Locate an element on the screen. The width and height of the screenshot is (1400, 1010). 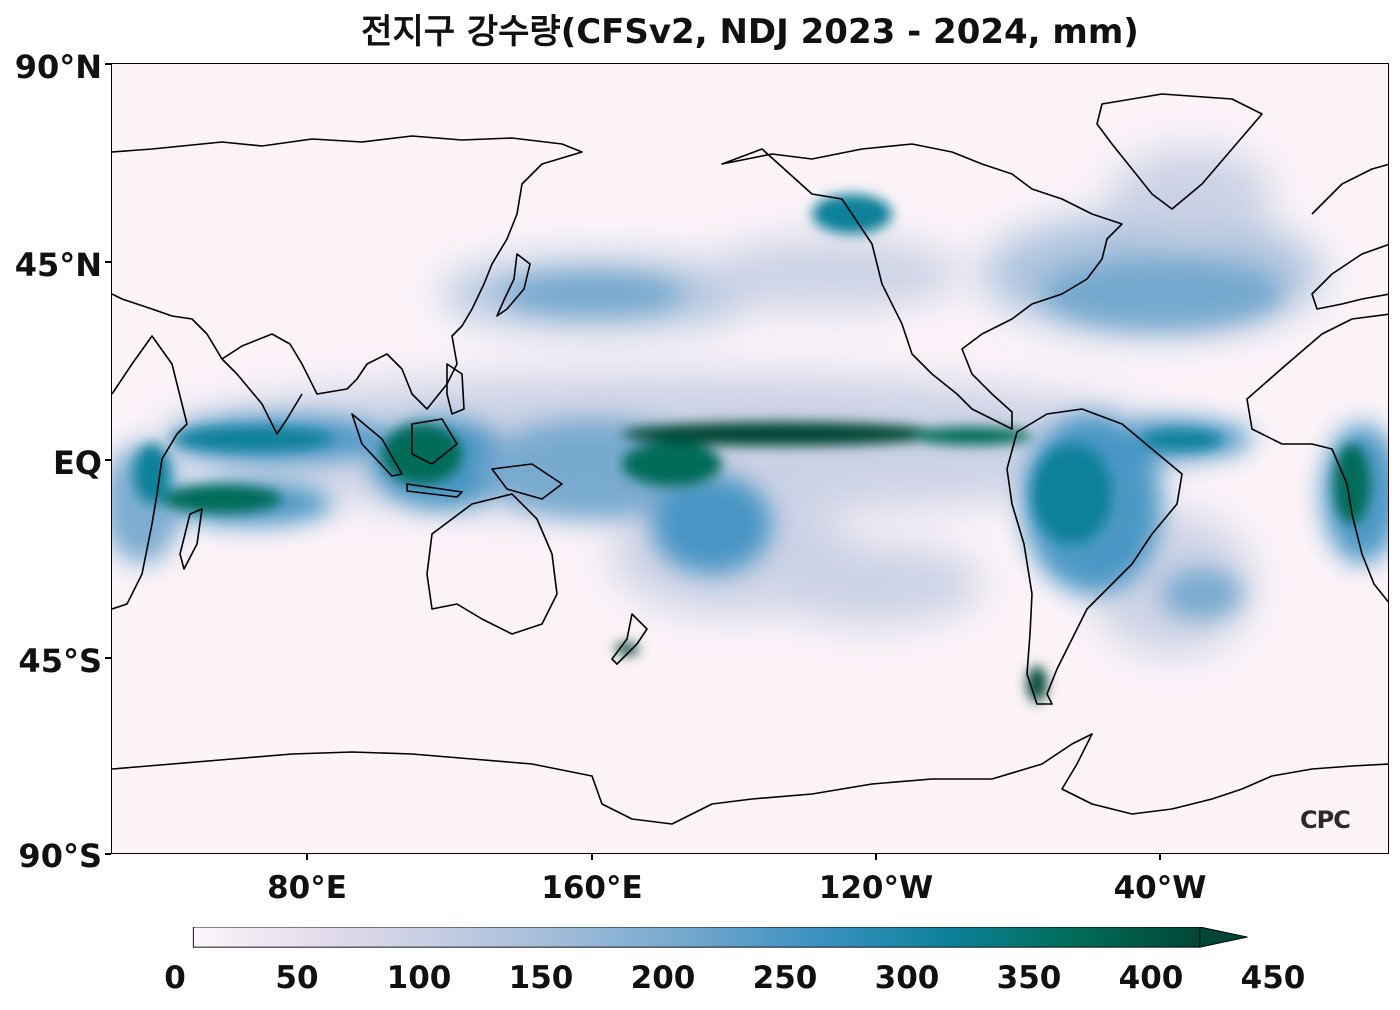
coast-india is located at coordinates (262, 396).